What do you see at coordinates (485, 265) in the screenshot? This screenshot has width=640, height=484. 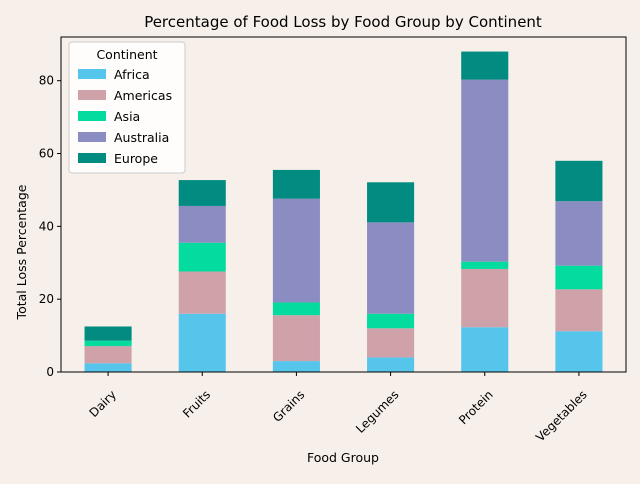 I see `bar-protein-asia` at bounding box center [485, 265].